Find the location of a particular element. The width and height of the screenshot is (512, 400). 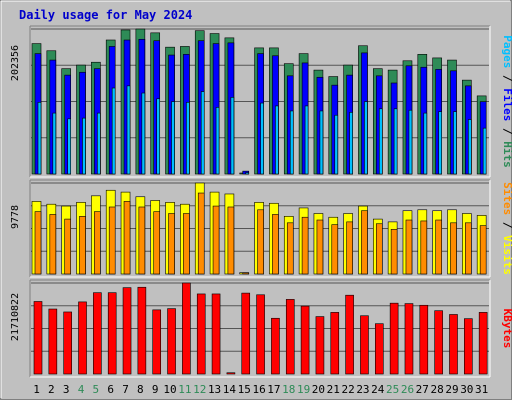

legend-item-sites: Sites is located at coordinates (506, 198).